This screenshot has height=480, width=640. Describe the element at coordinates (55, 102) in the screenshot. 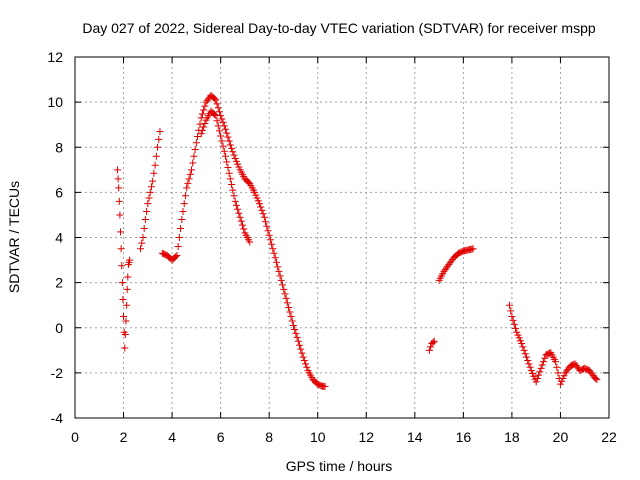

I see `y-tick-label: 10` at that location.